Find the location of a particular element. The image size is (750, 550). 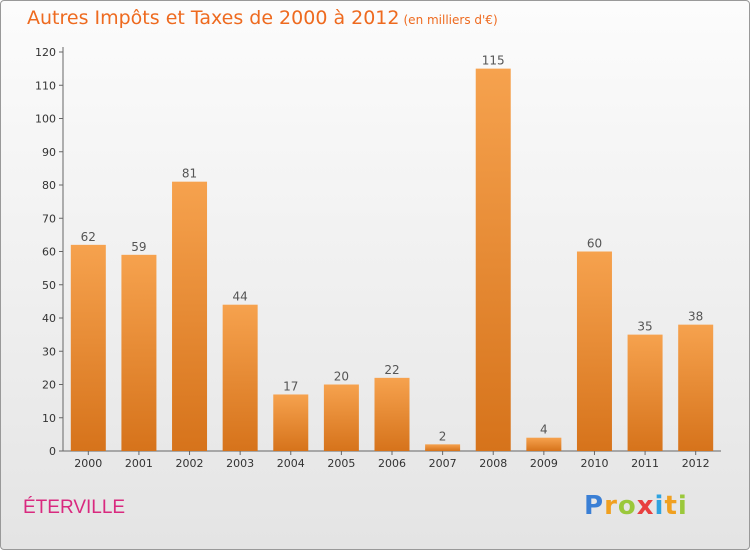

x-tick-label: 2001 is located at coordinates (139, 463).